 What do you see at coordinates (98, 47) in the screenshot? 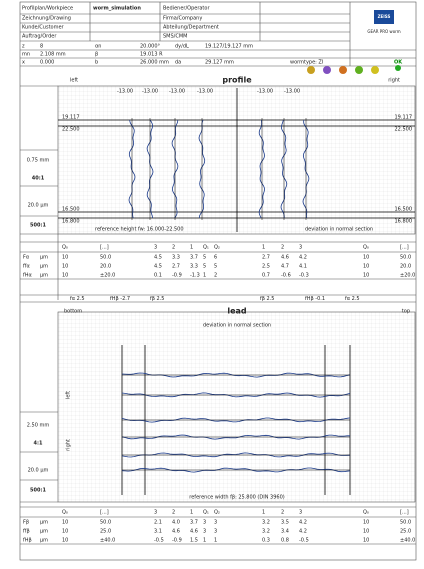
I see `param: αn` at bounding box center [98, 47].